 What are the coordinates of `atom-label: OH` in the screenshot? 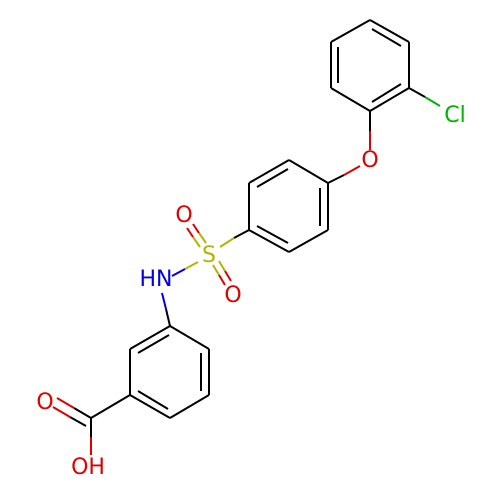 It's located at (88, 467).